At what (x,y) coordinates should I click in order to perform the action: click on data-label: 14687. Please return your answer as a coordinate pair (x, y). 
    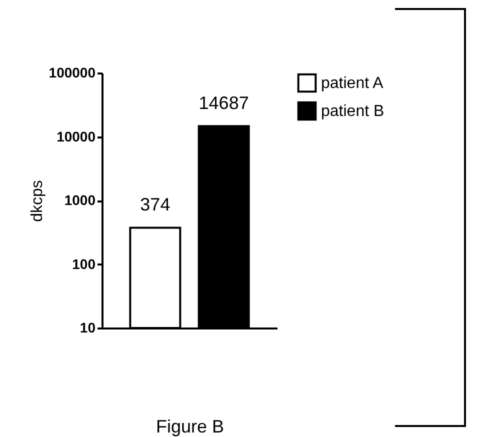
    Looking at the image, I should click on (223, 103).